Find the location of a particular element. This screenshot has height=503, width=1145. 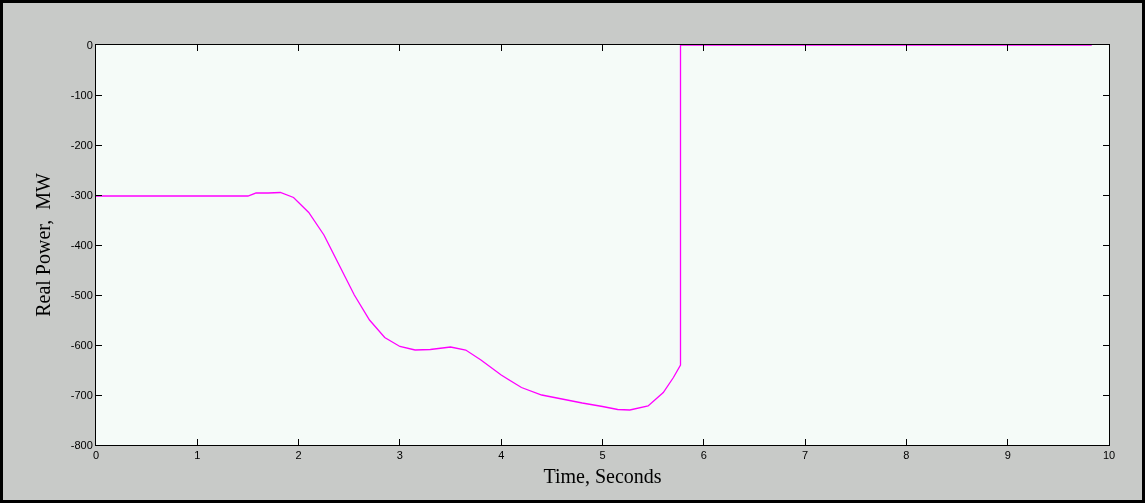

y-axis-title: Real Power, MW is located at coordinates (43, 245).